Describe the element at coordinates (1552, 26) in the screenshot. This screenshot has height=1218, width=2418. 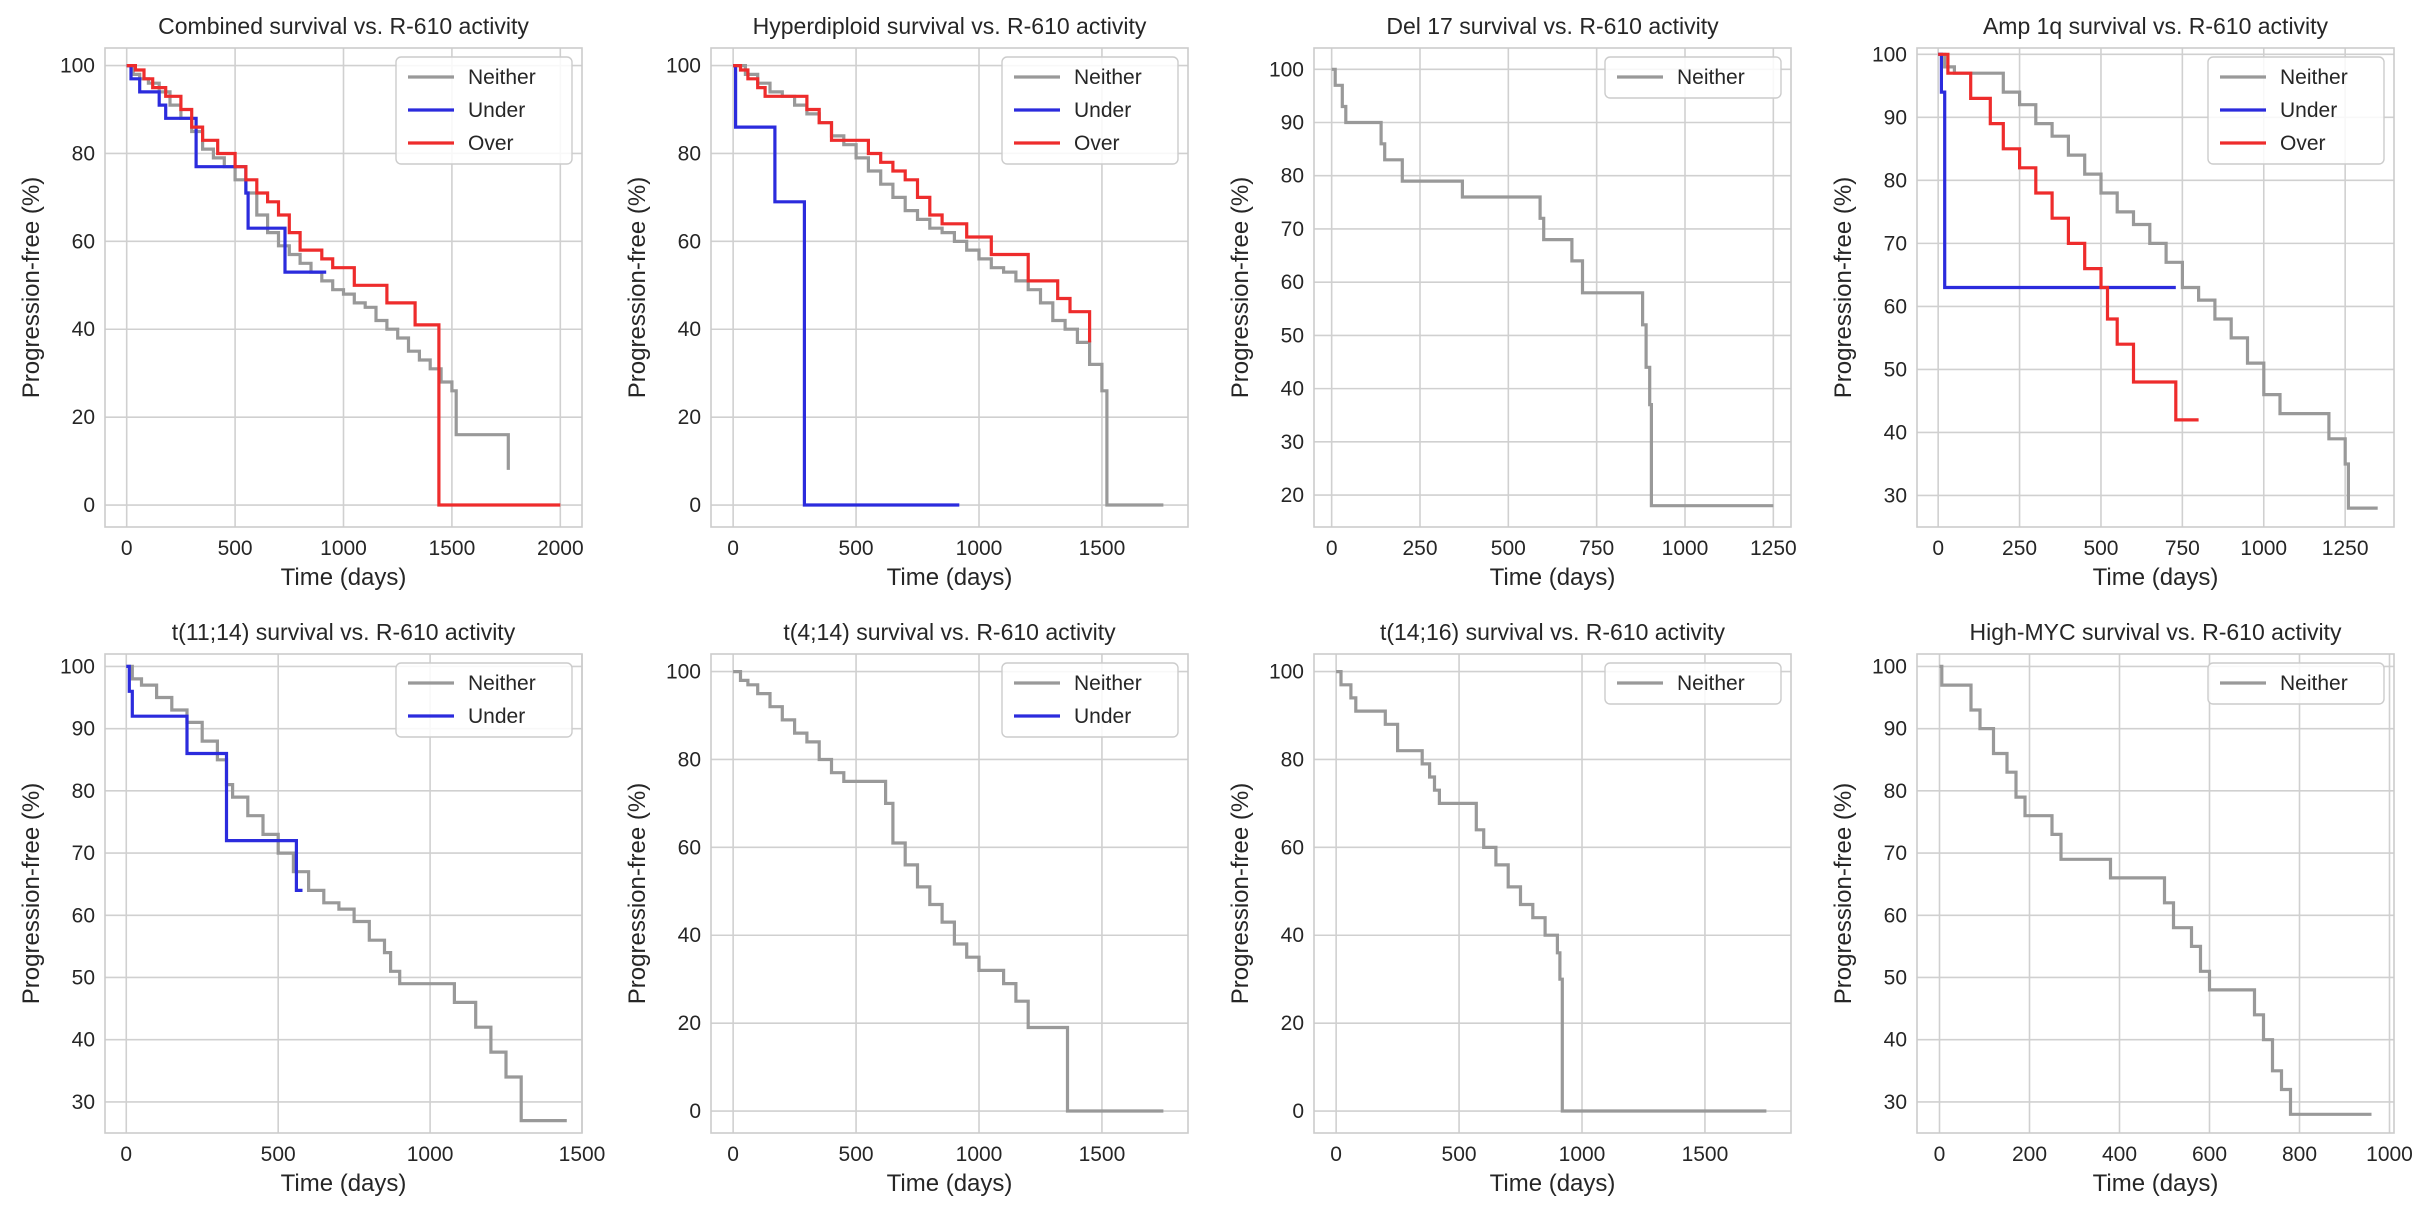
I see `chart-title: Del 17 survival vs. R-610 activity` at that location.